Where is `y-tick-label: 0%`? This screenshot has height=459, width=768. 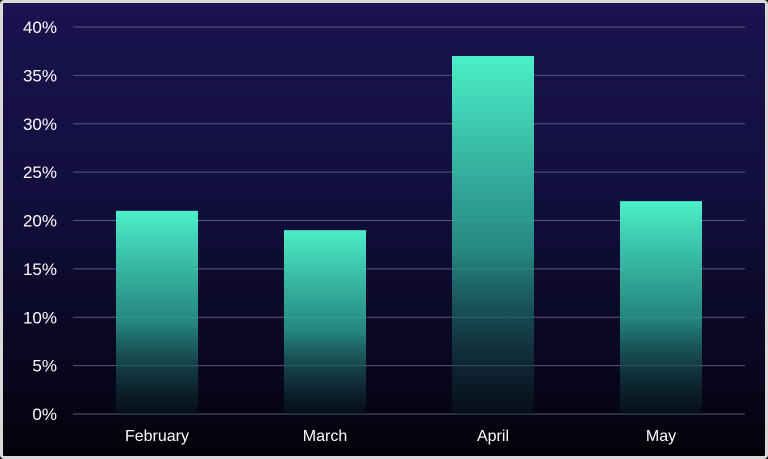
y-tick-label: 0% is located at coordinates (44, 414).